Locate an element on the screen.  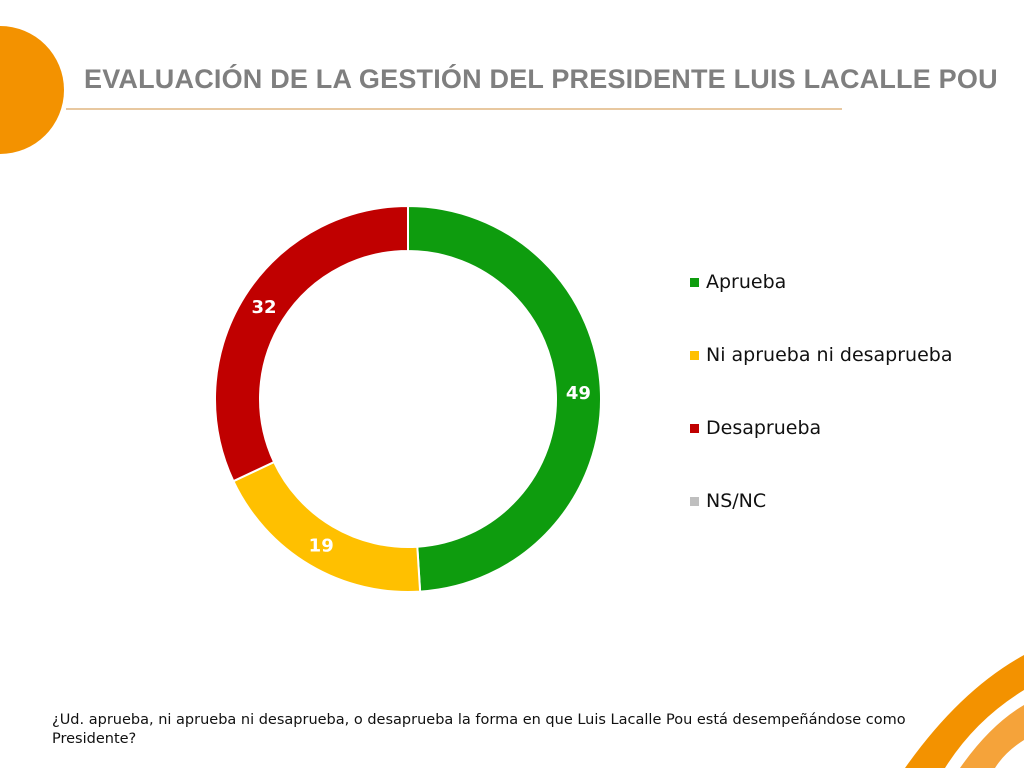
orange-corner-circle is located at coordinates (32, 90).